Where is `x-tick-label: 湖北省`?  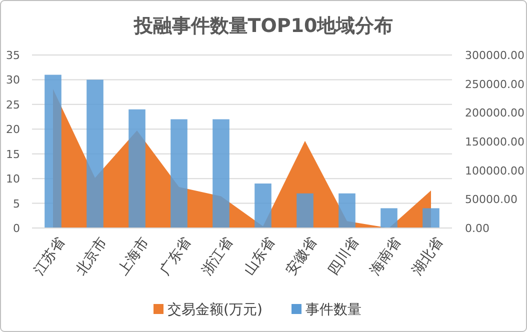
x-tick-label: 湖北省 is located at coordinates (427, 256).